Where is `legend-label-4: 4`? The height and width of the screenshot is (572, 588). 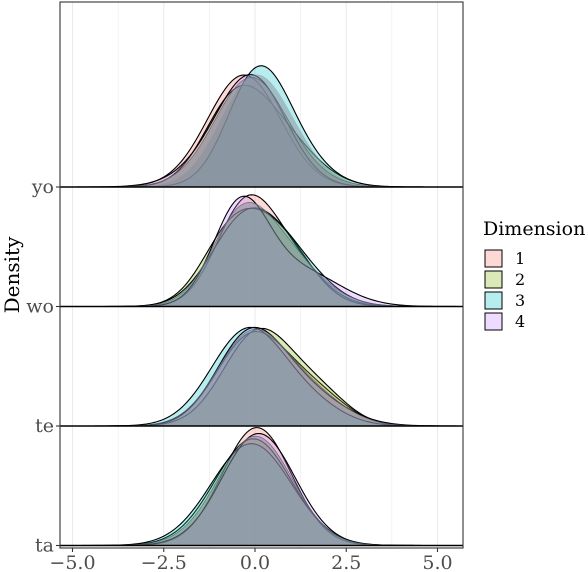 legend-label-4: 4 is located at coordinates (520, 321).